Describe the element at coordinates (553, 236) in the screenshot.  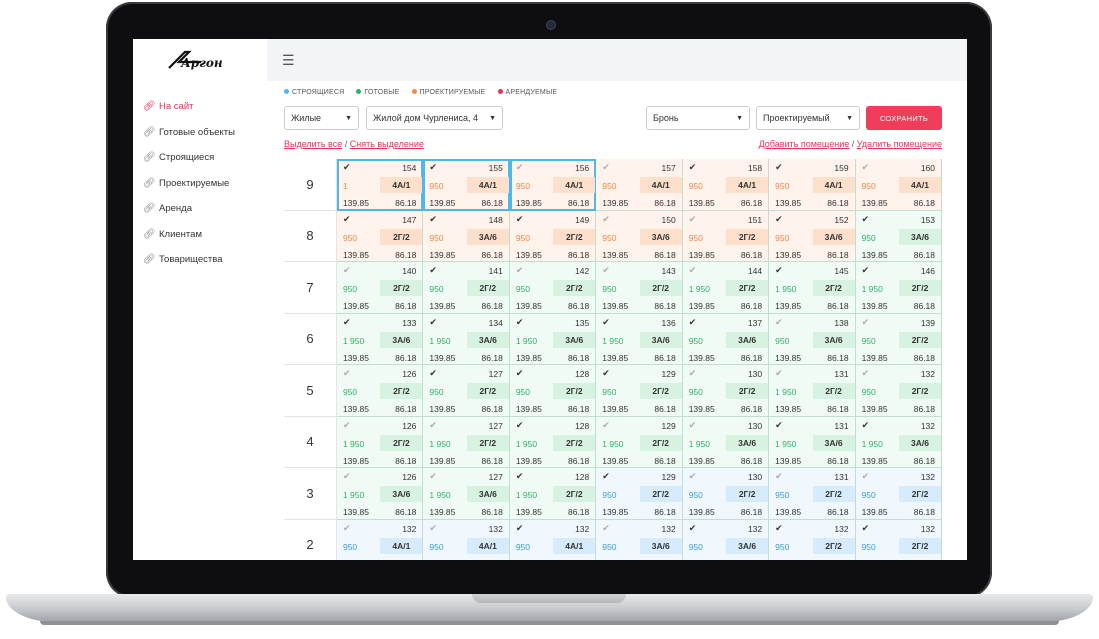
I see `apartment-cell: ✔ 149 950 2Г/2 139.85 86.18` at that location.